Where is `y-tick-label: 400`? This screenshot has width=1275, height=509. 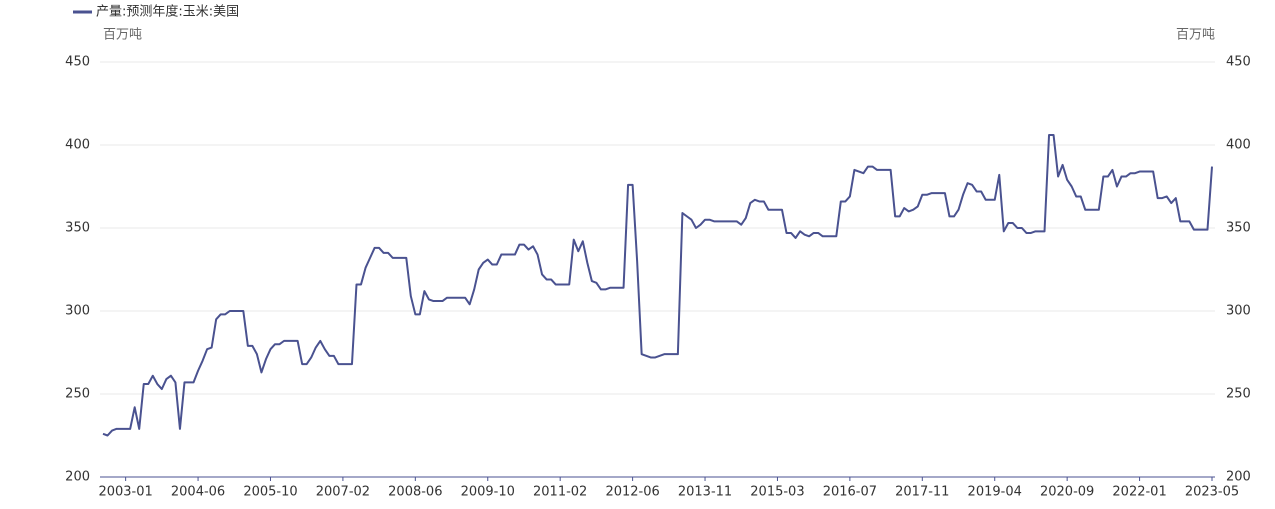 y-tick-label: 400 is located at coordinates (77, 145).